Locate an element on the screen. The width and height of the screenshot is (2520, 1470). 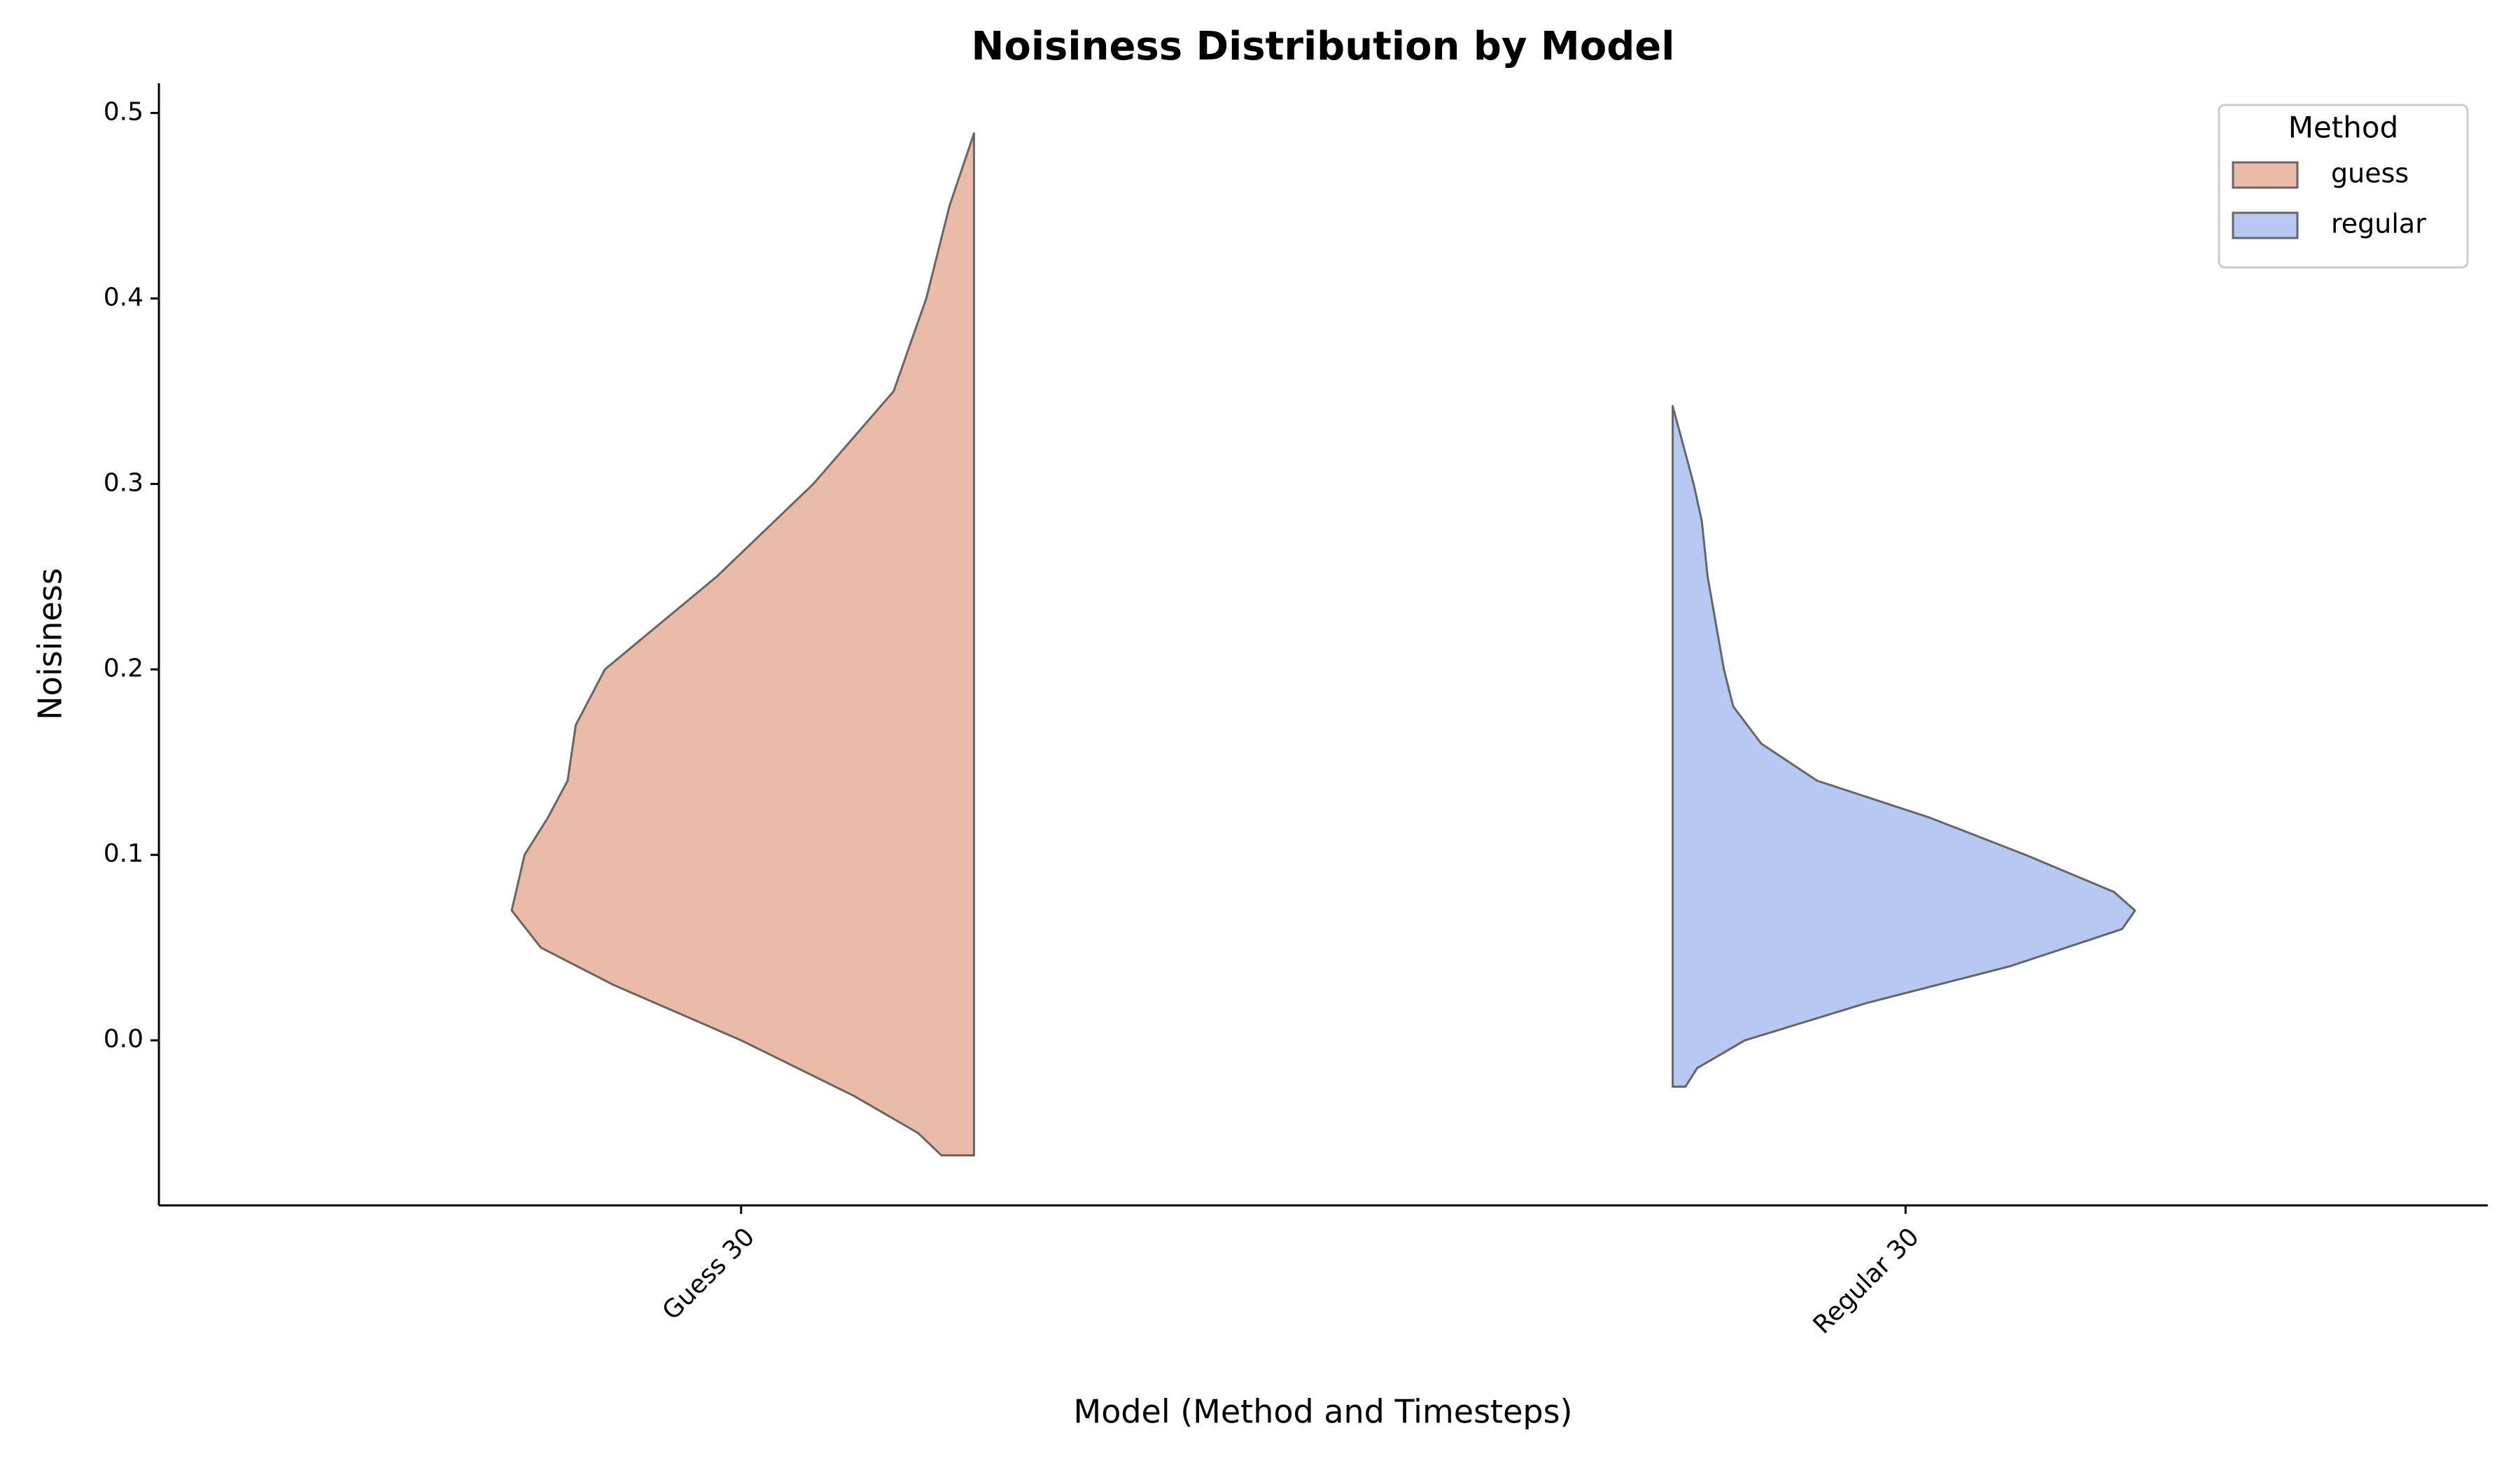
x-axis-label: Model (Method and Timesteps) is located at coordinates (1323, 1412).